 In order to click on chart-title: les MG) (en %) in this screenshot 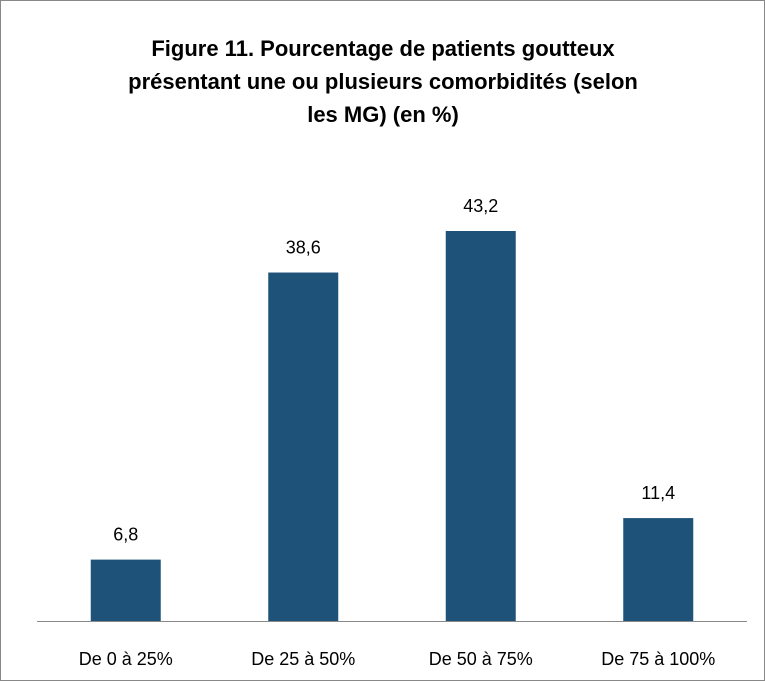, I will do `click(383, 114)`.